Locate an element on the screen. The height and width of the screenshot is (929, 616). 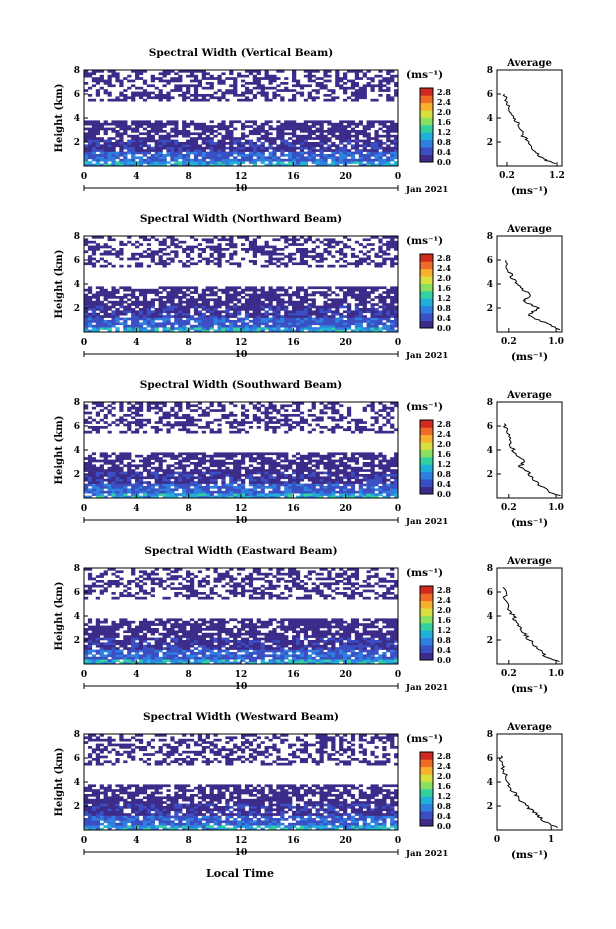
colorbar-tick-label: 2.4 is located at coordinates (444, 268).